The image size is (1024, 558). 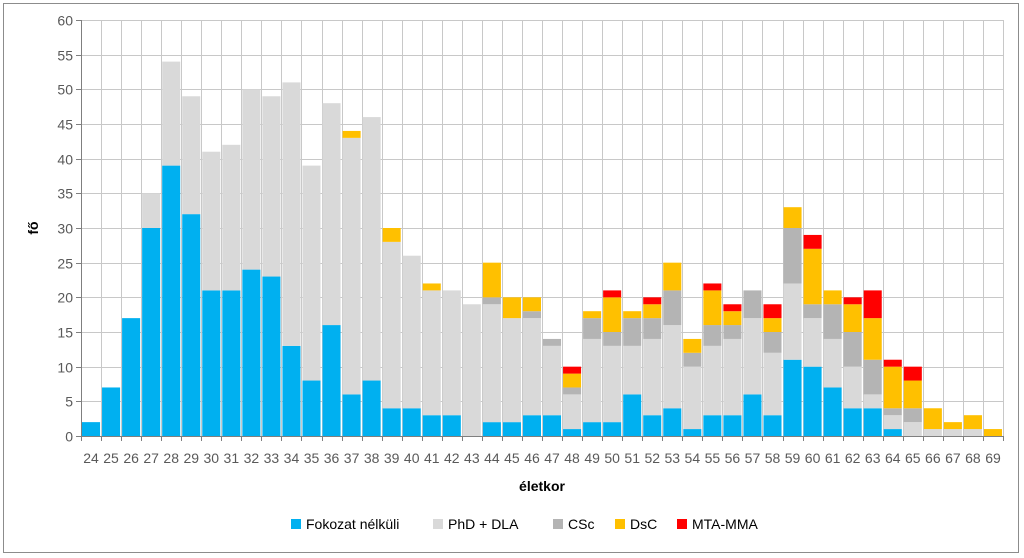 I want to click on legend-label: MTA-MMA, so click(x=725, y=524).